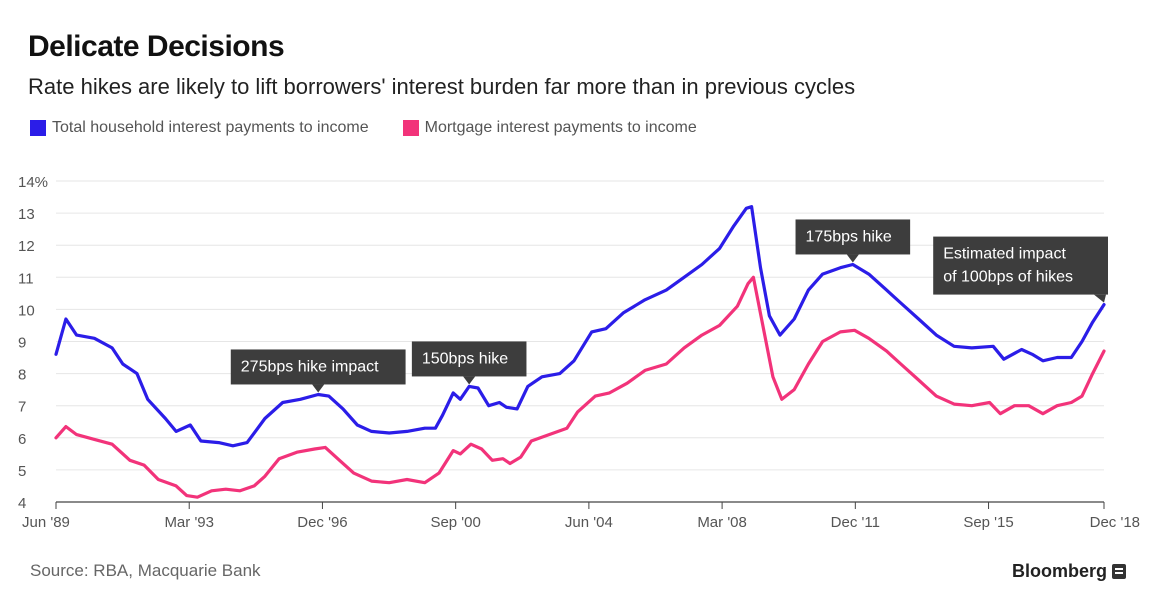 This screenshot has width=1160, height=614. Describe the element at coordinates (310, 366) in the screenshot. I see `annotation-text: 275bps hike impact` at that location.